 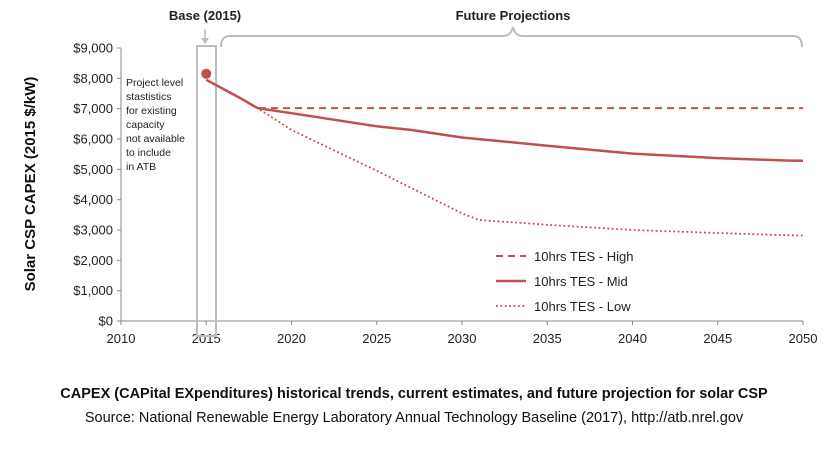 I want to click on y-axis-label: Solar CSP CAPEX (2015 $/kW), so click(x=30, y=184).